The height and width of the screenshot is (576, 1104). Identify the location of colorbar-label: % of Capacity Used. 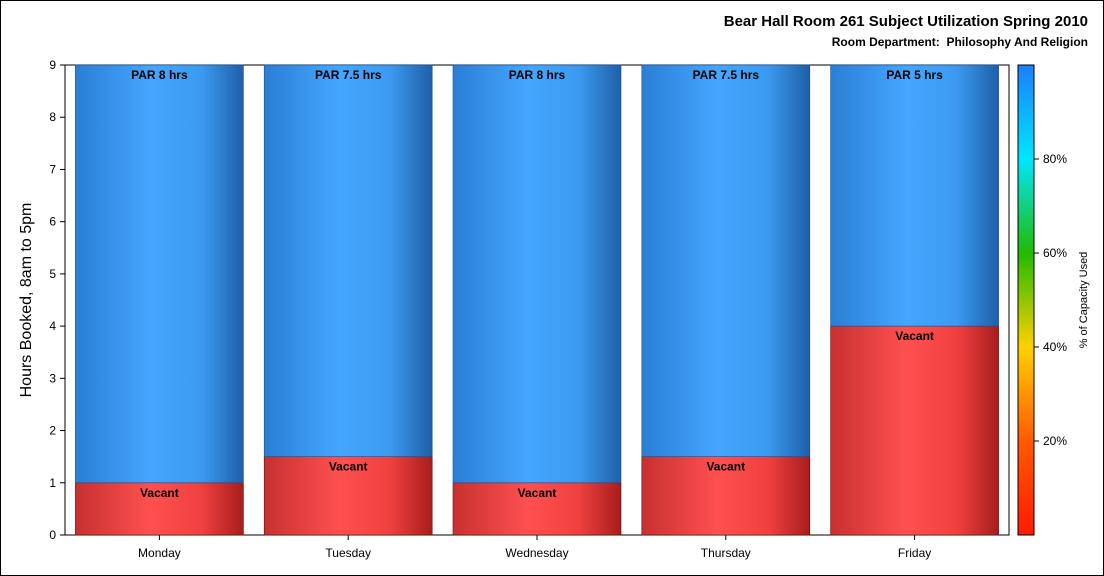
(1084, 300).